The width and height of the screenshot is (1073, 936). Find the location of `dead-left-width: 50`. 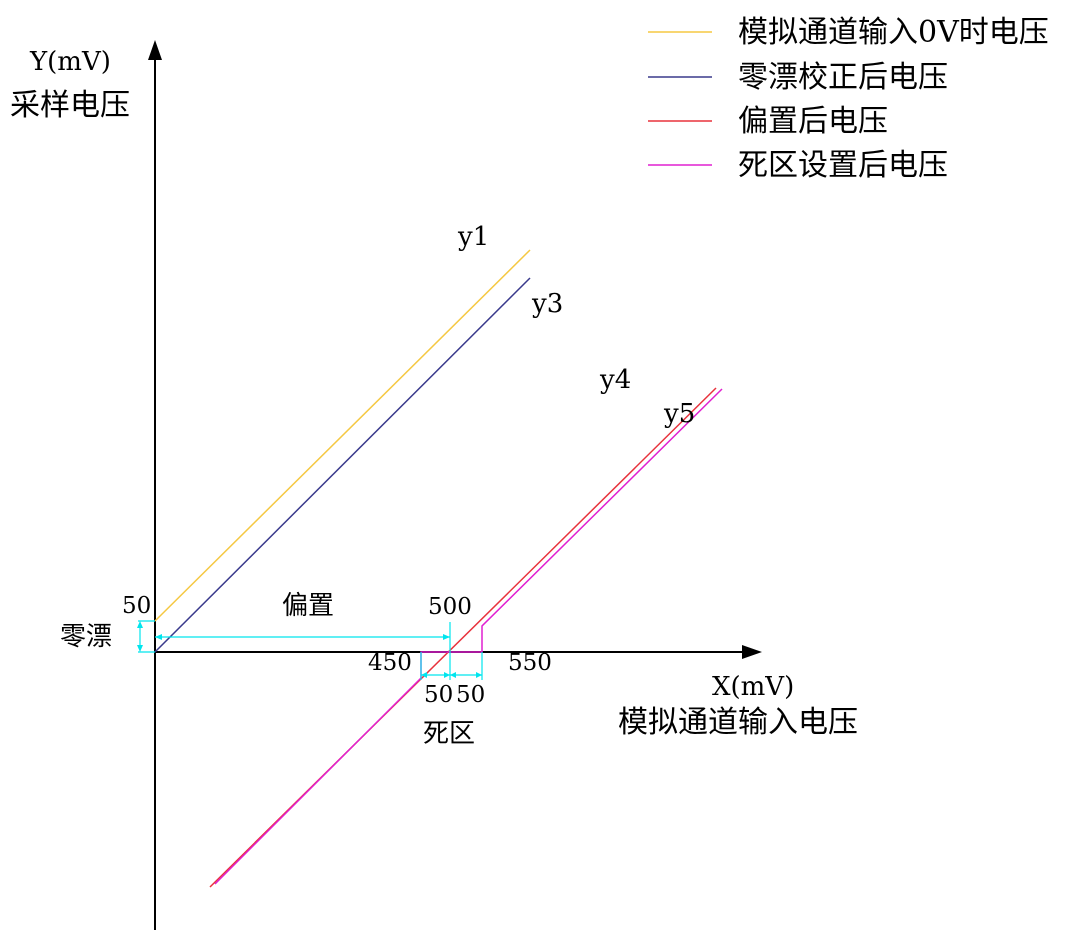

dead-left-width: 50 is located at coordinates (438, 695).